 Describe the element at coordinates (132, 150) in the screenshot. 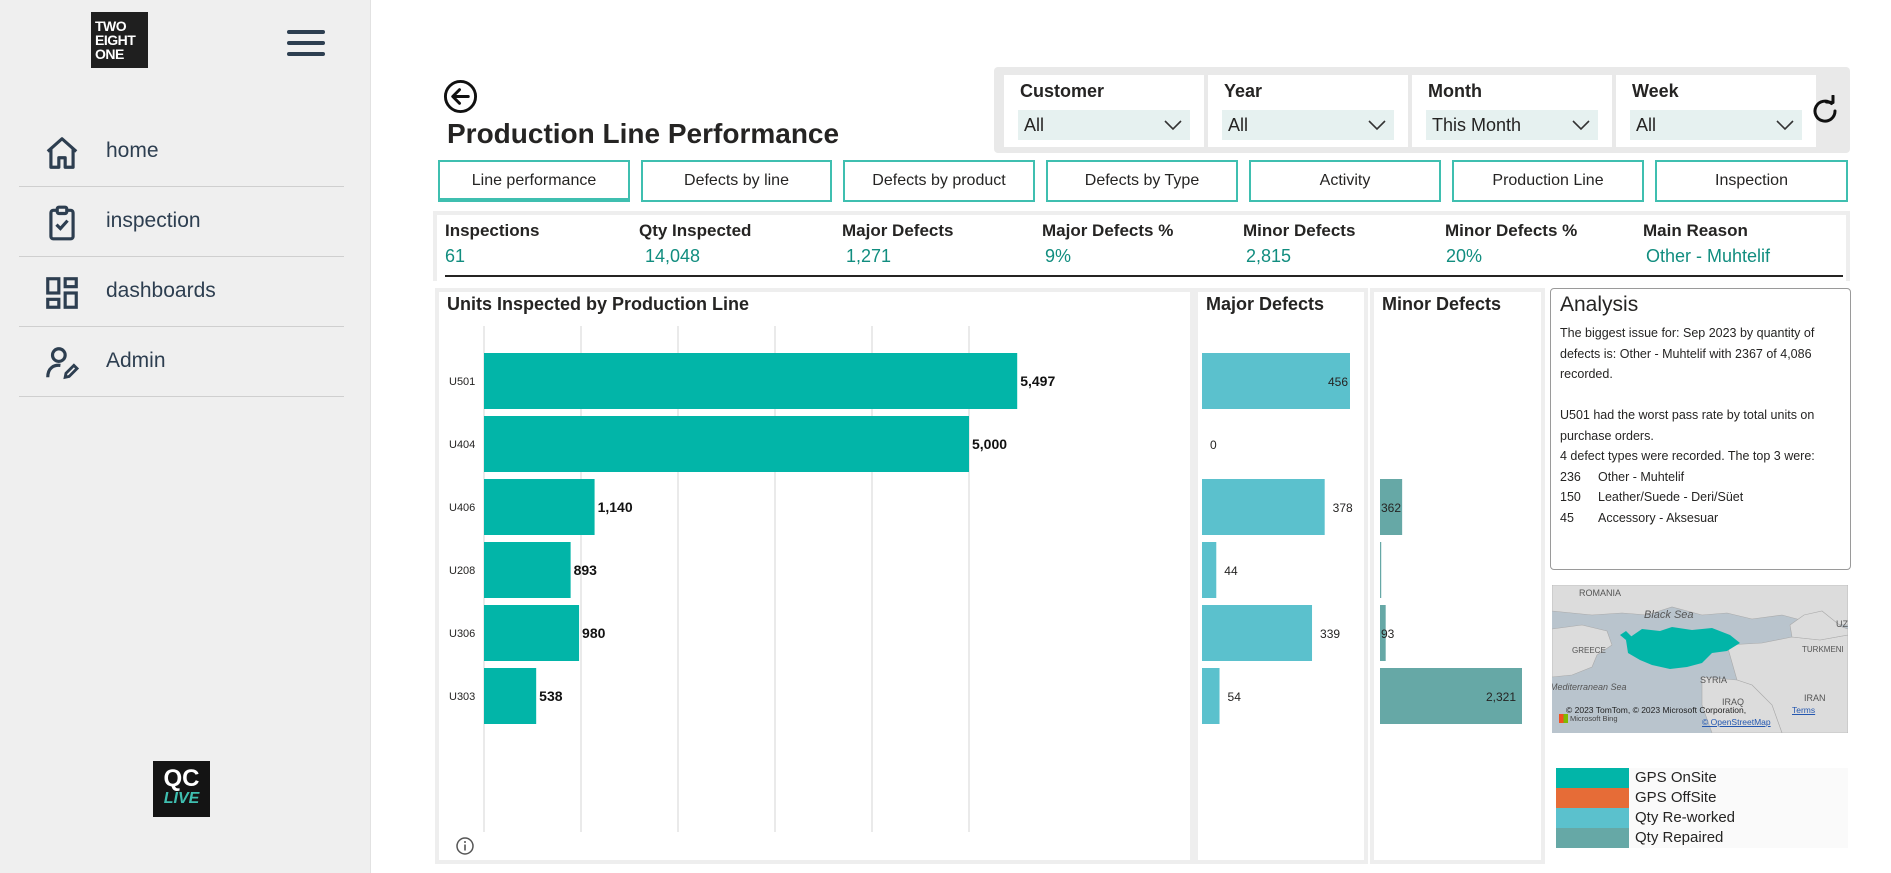

I see `sidebar-item-label: home` at that location.